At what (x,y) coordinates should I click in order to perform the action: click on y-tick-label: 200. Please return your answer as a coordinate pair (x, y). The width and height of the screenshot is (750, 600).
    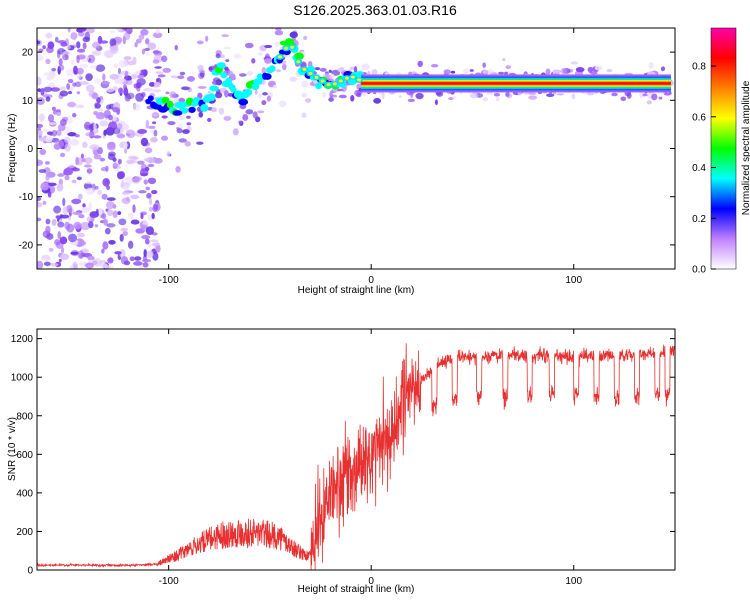
    Looking at the image, I should click on (24, 532).